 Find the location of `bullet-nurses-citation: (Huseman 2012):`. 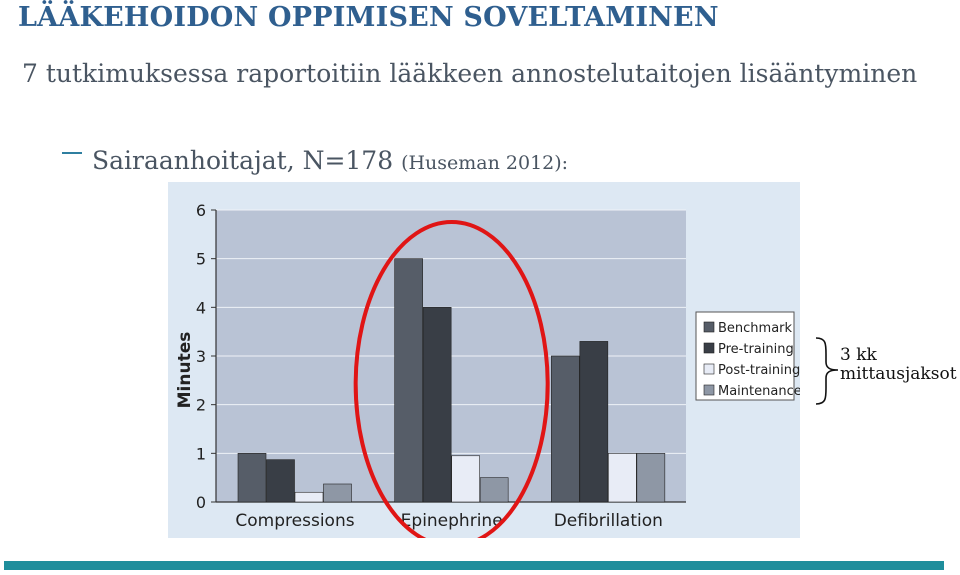

bullet-nurses-citation: (Huseman 2012): is located at coordinates (485, 163).